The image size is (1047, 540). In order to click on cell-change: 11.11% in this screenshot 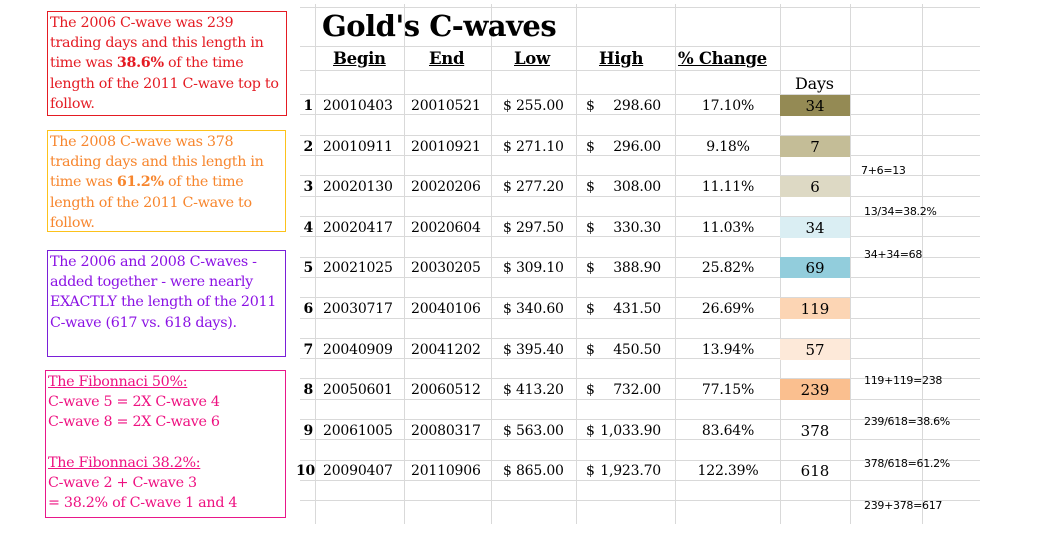, I will do `click(728, 187)`.